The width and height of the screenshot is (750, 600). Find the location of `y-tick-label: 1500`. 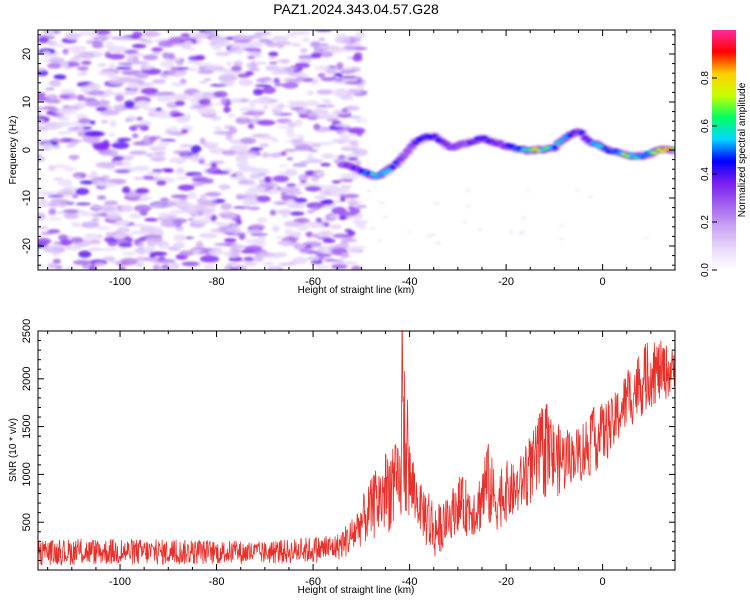

y-tick-label: 1500 is located at coordinates (27, 426).